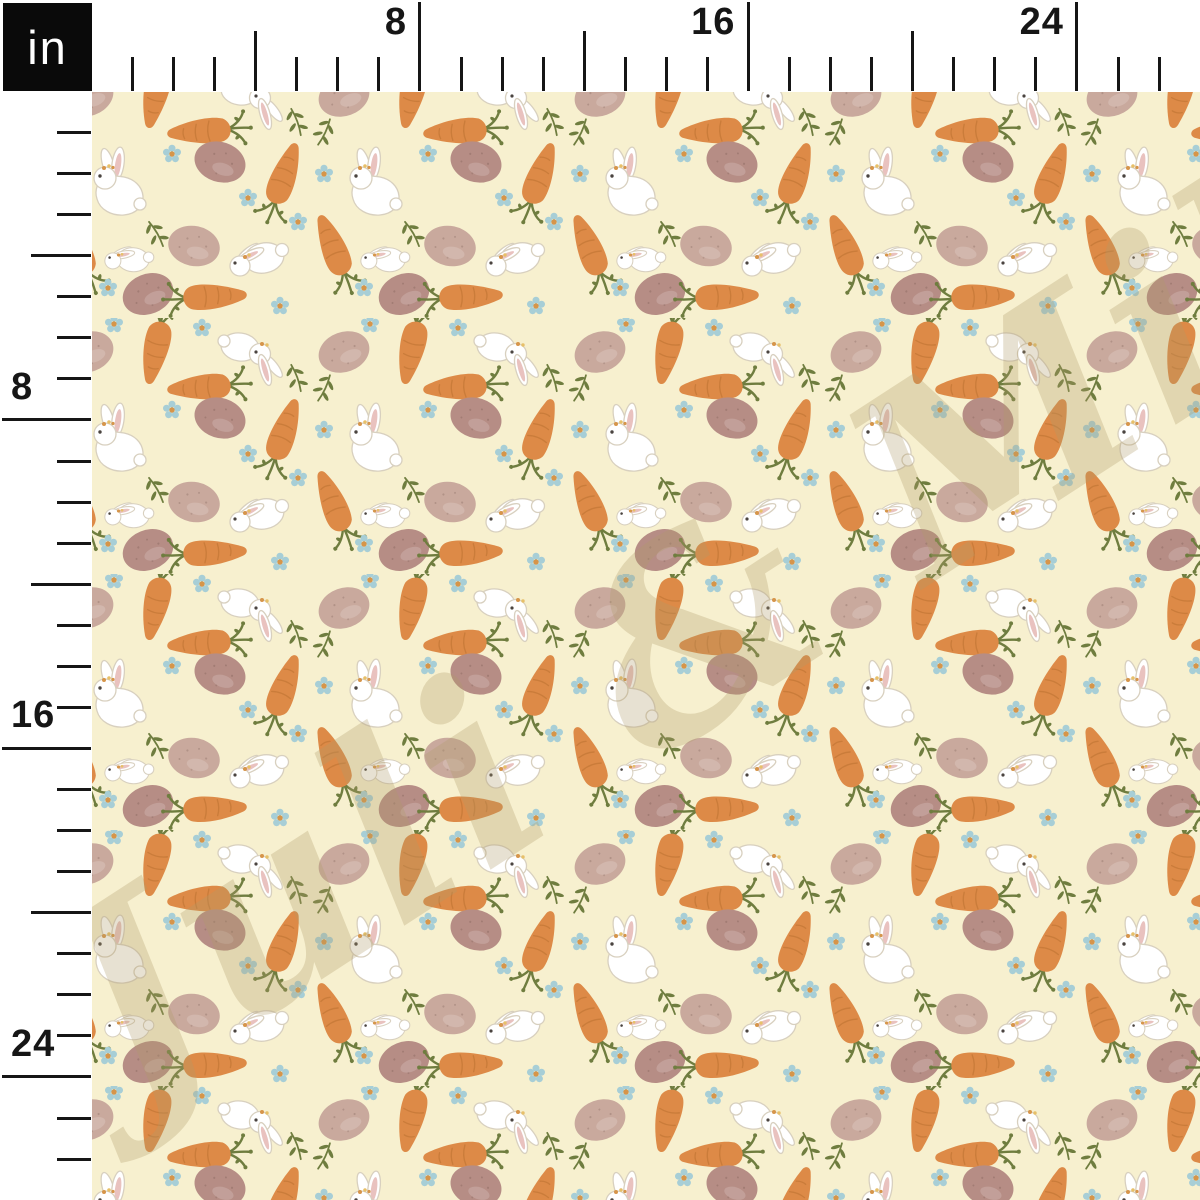  Describe the element at coordinates (74, 954) in the screenshot. I see `ruler-tick-v-21in` at that location.